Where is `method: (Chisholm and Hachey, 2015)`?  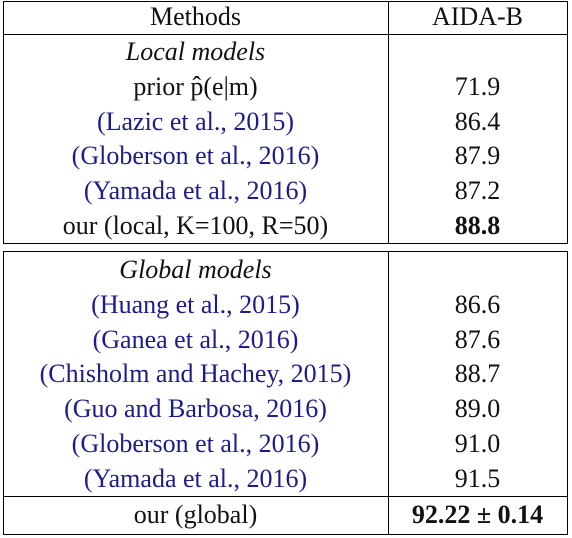 method: (Chisholm and Hachey, 2015) is located at coordinates (195, 374).